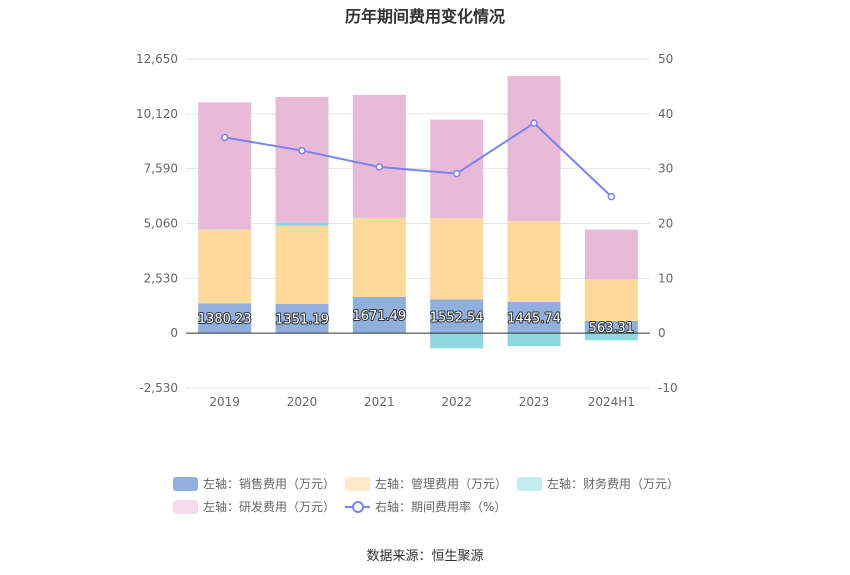 This screenshot has height=575, width=850. I want to click on line-layer, so click(418, 160).